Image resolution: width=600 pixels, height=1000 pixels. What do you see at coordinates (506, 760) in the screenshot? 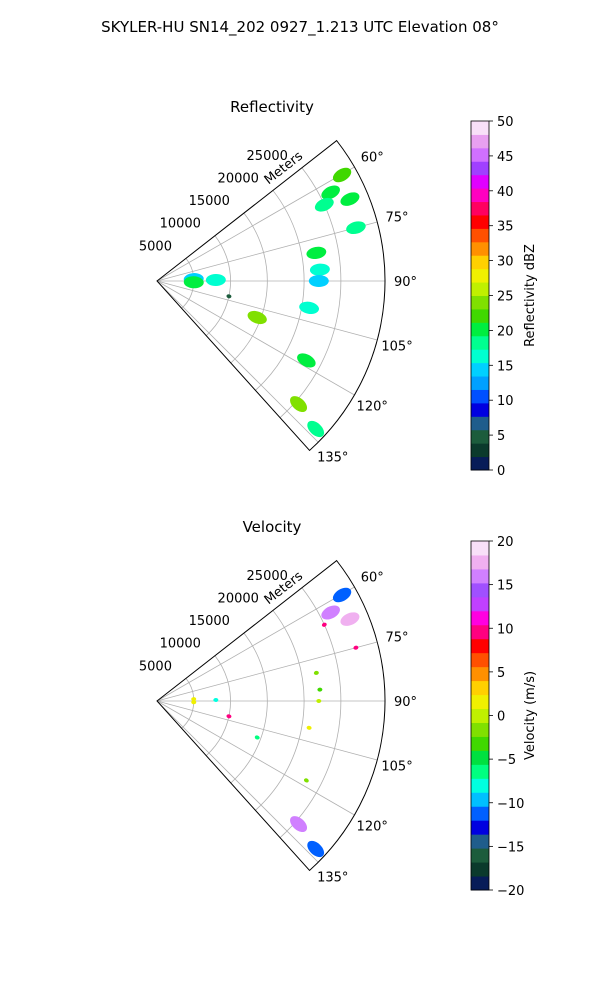
I see `colorbar-tick-label: −5` at bounding box center [506, 760].